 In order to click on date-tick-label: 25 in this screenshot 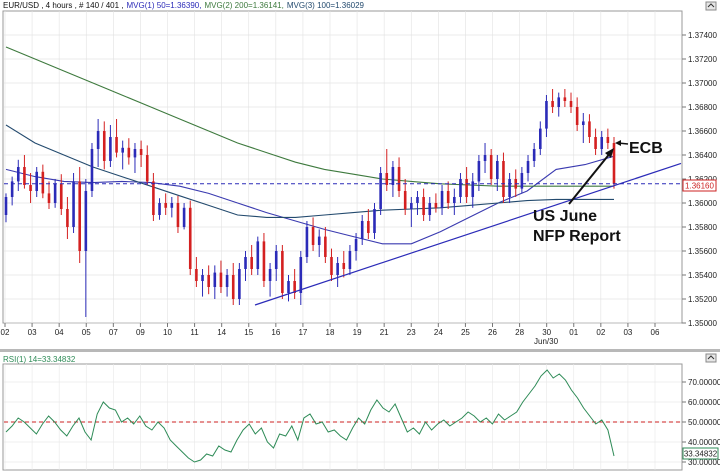, I will do `click(465, 332)`.